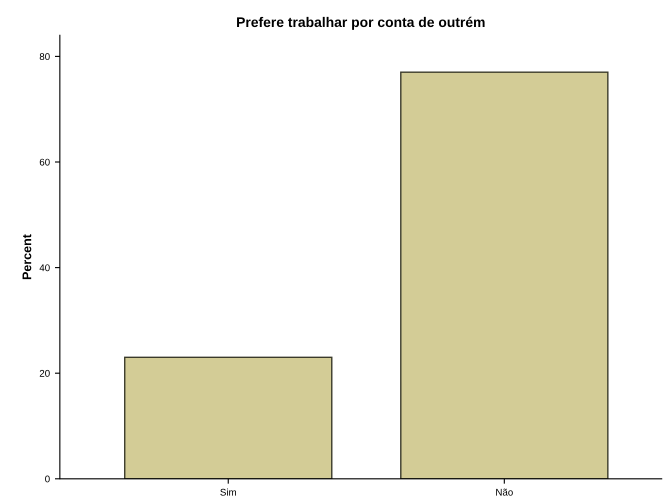  What do you see at coordinates (45, 268) in the screenshot?
I see `y-tick-label: 40` at bounding box center [45, 268].